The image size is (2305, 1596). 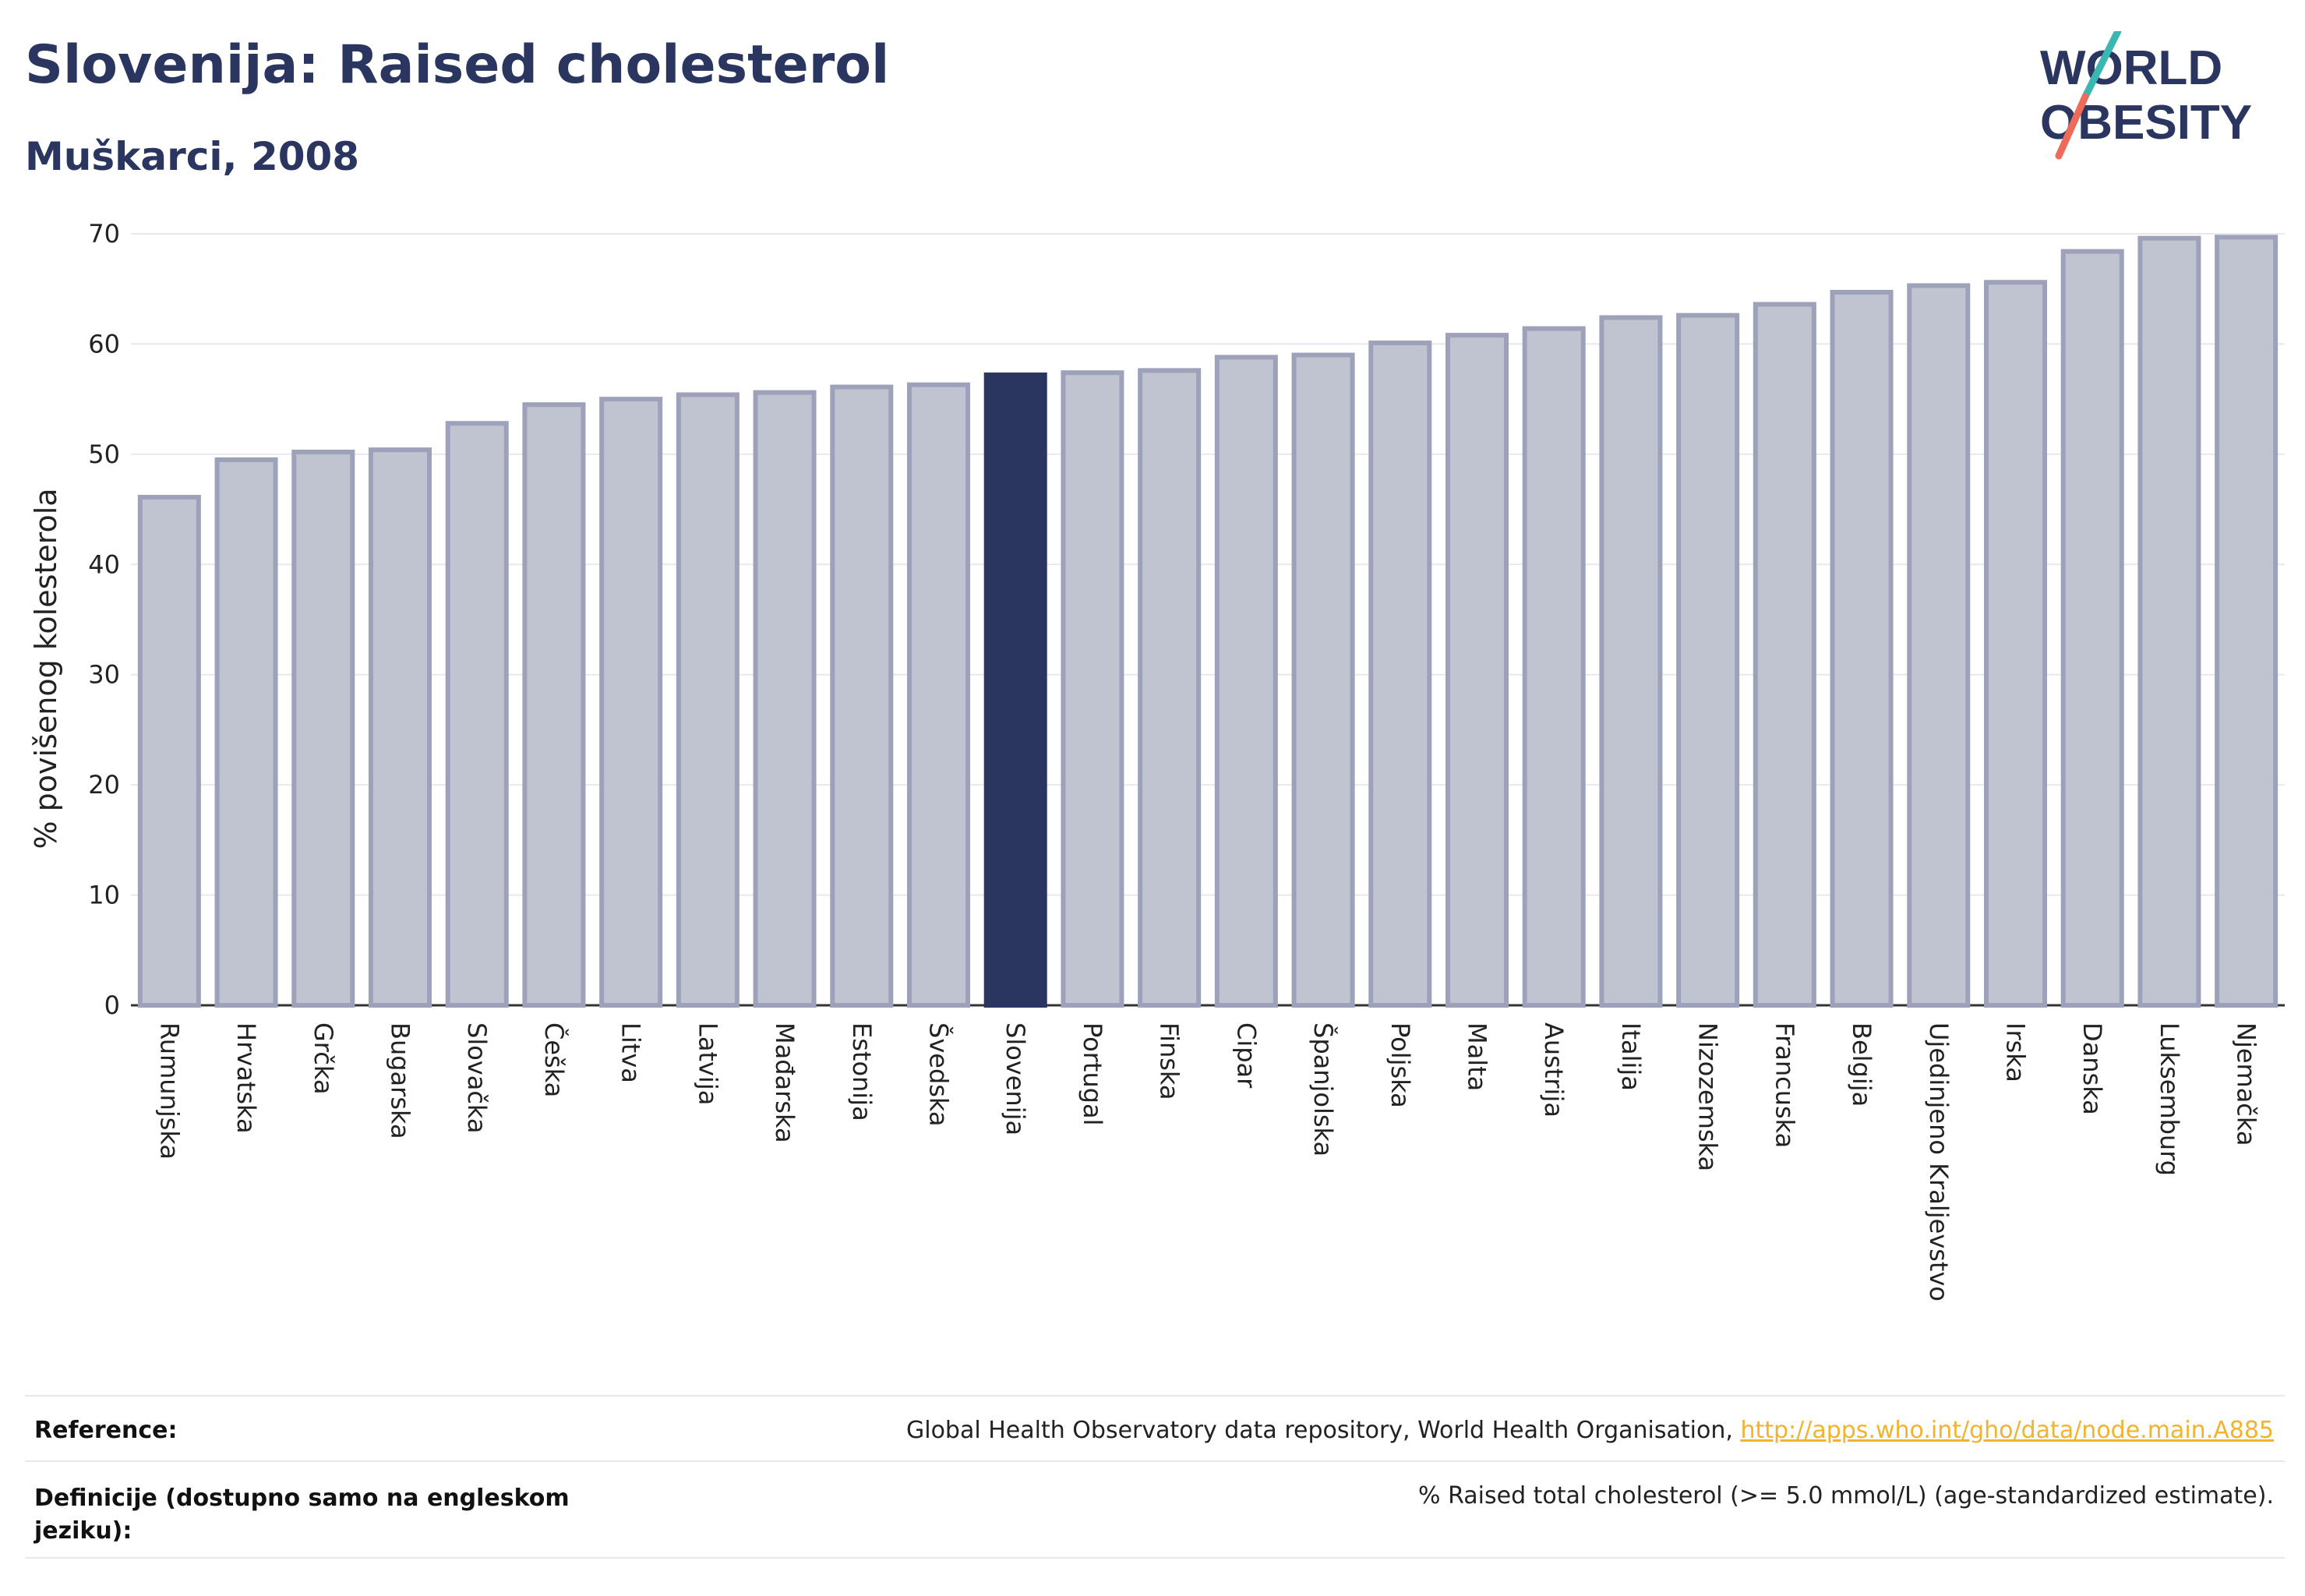 I want to click on y-tick-label: 40, so click(x=104, y=564).